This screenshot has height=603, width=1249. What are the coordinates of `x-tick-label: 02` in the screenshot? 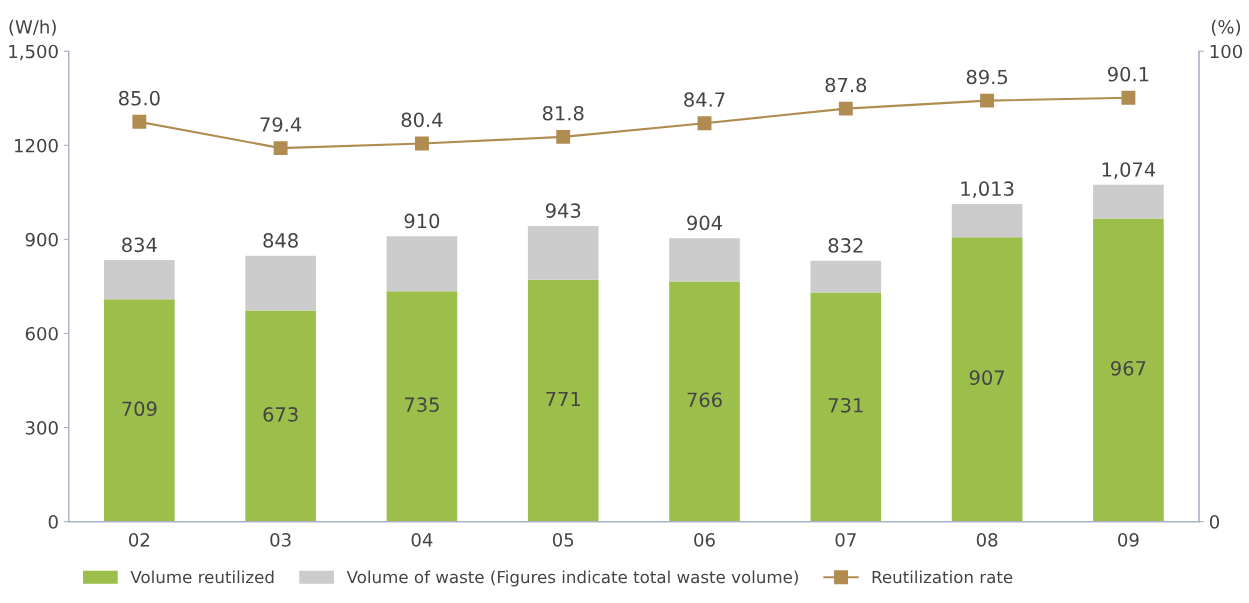 It's located at (139, 540).